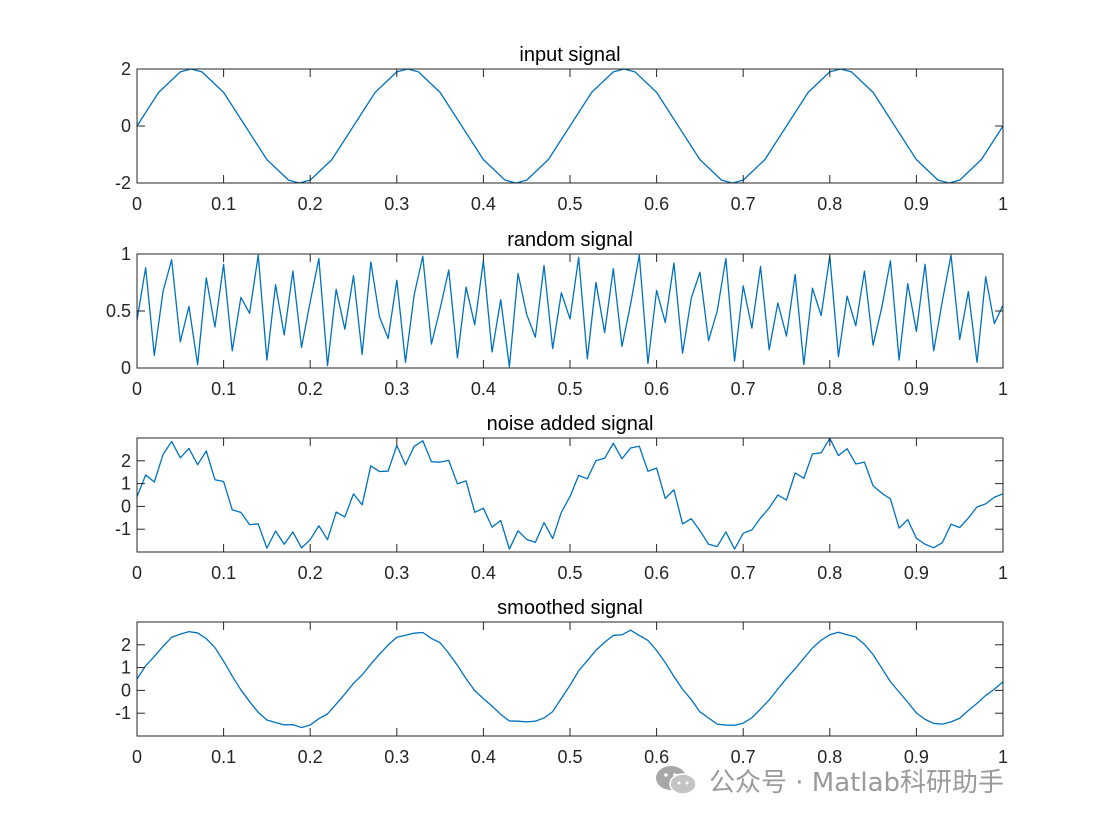 The width and height of the screenshot is (1098, 823). I want to click on watermark-text: 公众号 · Matlab科研助手, so click(857, 782).